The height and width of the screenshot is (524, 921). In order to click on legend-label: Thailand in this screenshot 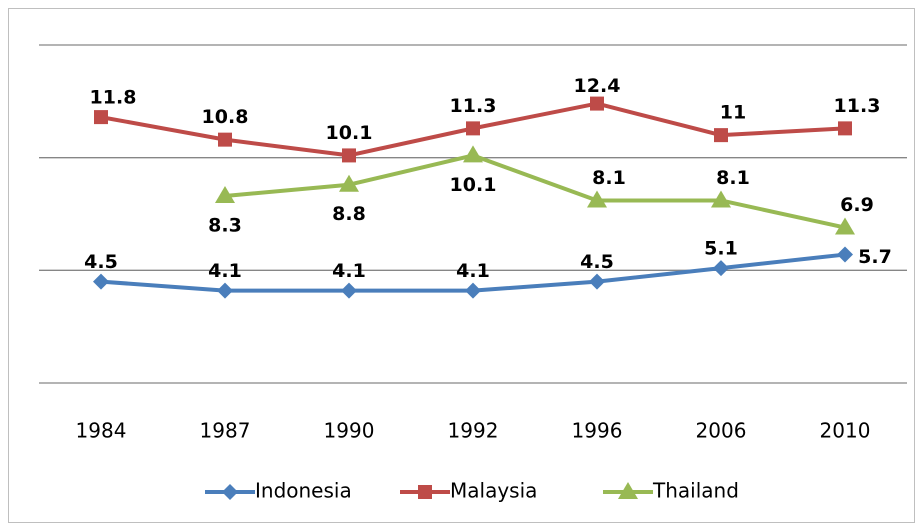, I will do `click(695, 491)`.